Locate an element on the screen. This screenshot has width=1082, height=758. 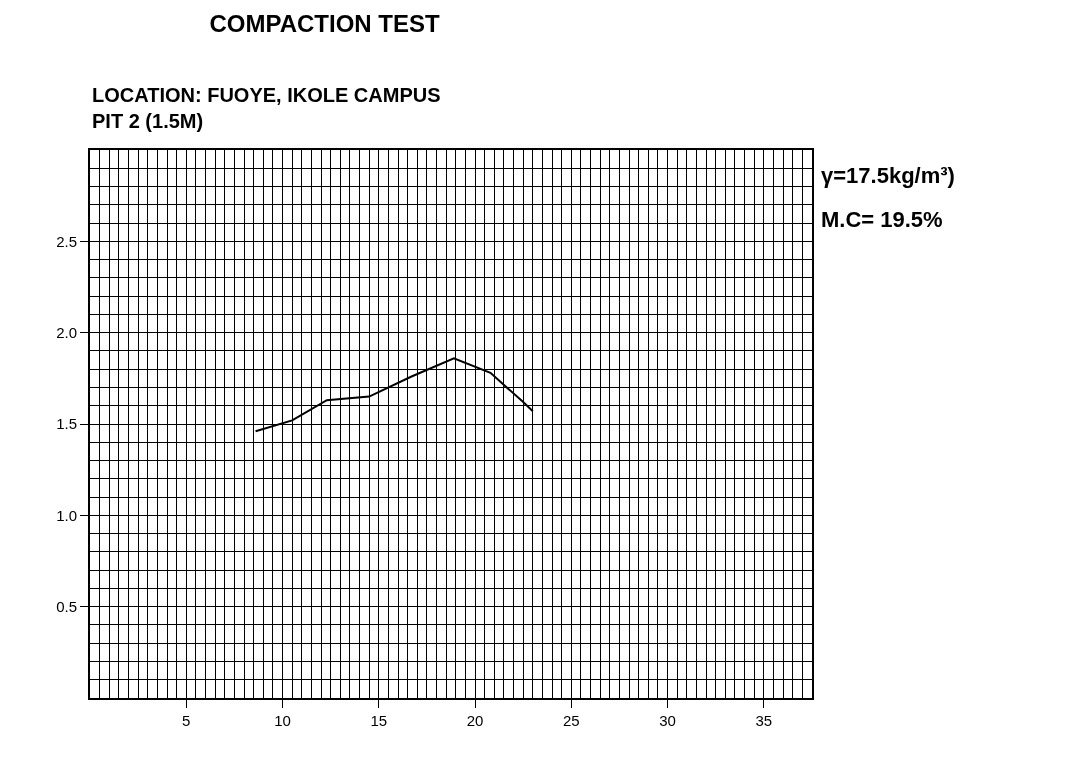
x-tick-label: 20 is located at coordinates (475, 720).